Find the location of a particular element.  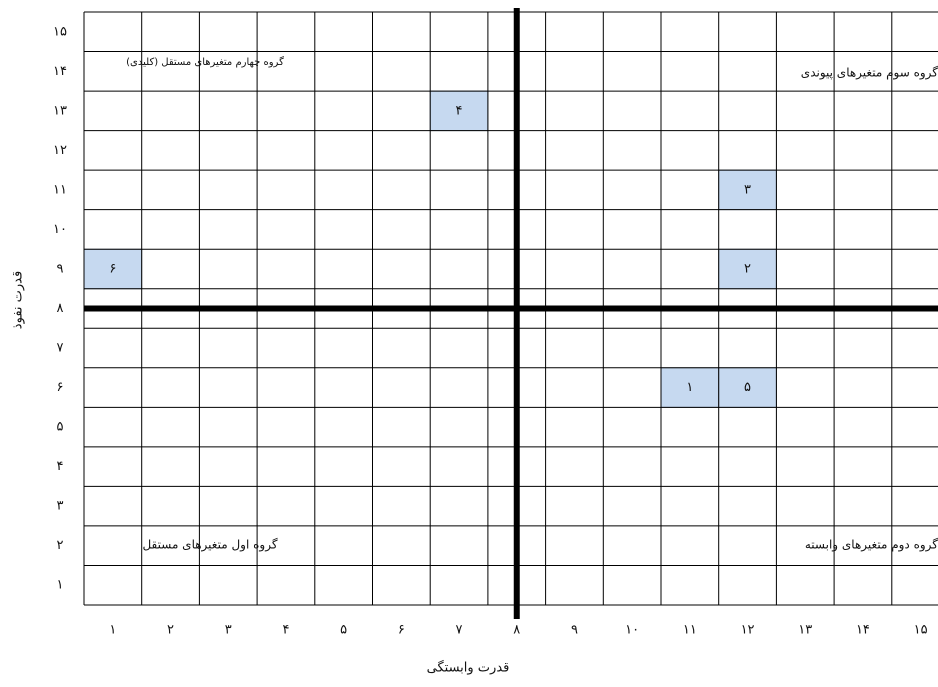

quadrant-label: گروه سوم متغیرهای پیوندی is located at coordinates (869, 73).